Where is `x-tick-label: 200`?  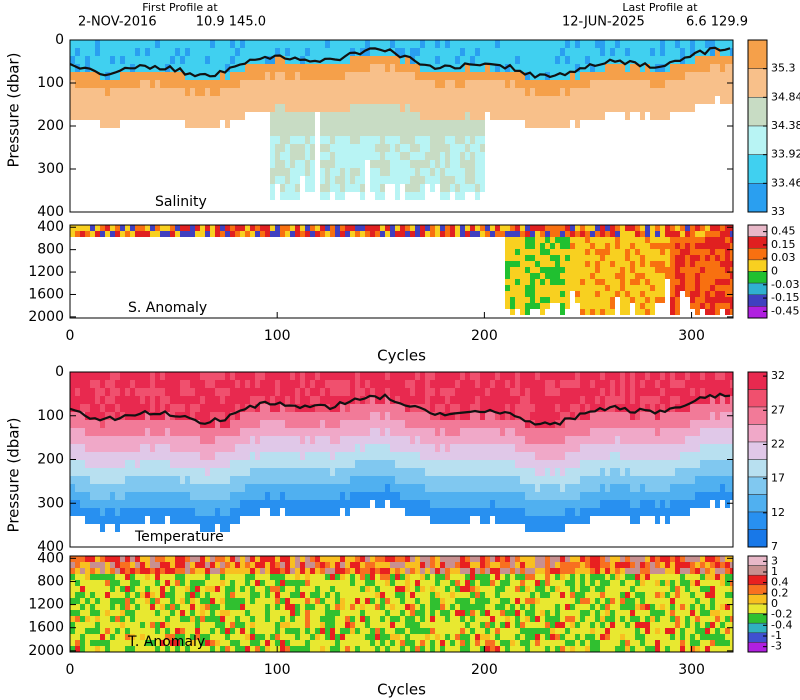 x-tick-label: 200 is located at coordinates (484, 670).